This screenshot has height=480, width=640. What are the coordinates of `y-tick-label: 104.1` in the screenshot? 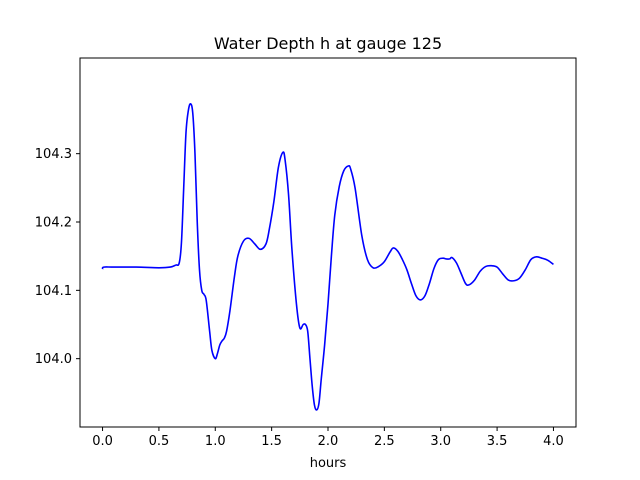 It's located at (53, 291).